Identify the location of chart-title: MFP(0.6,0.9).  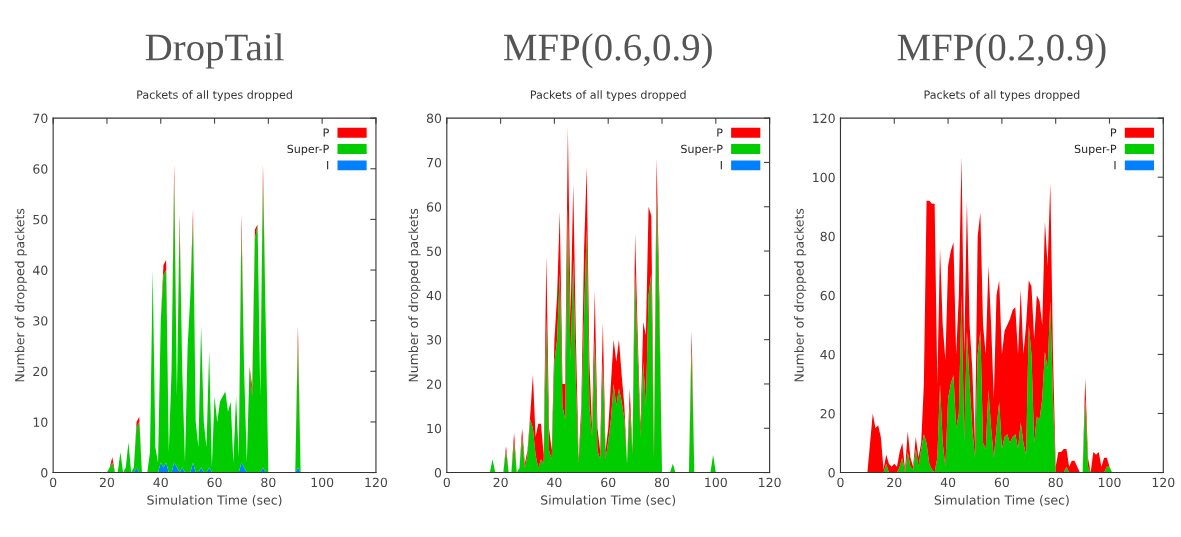
(608, 51).